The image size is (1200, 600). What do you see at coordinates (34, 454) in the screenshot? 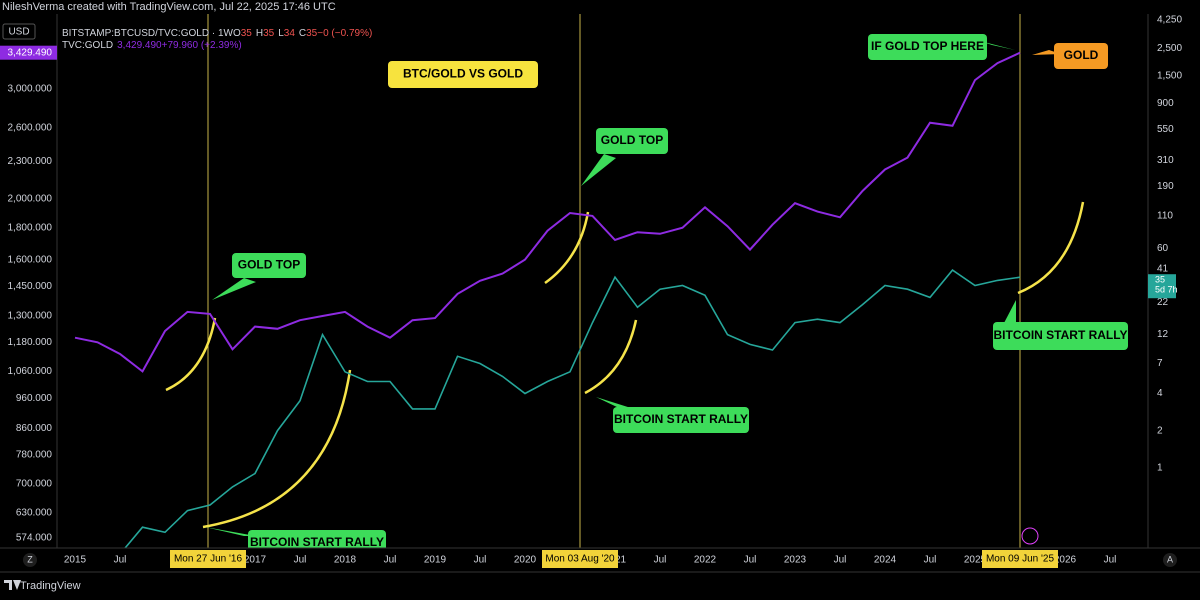
I see `y-tick-label: 780.000` at bounding box center [34, 454].